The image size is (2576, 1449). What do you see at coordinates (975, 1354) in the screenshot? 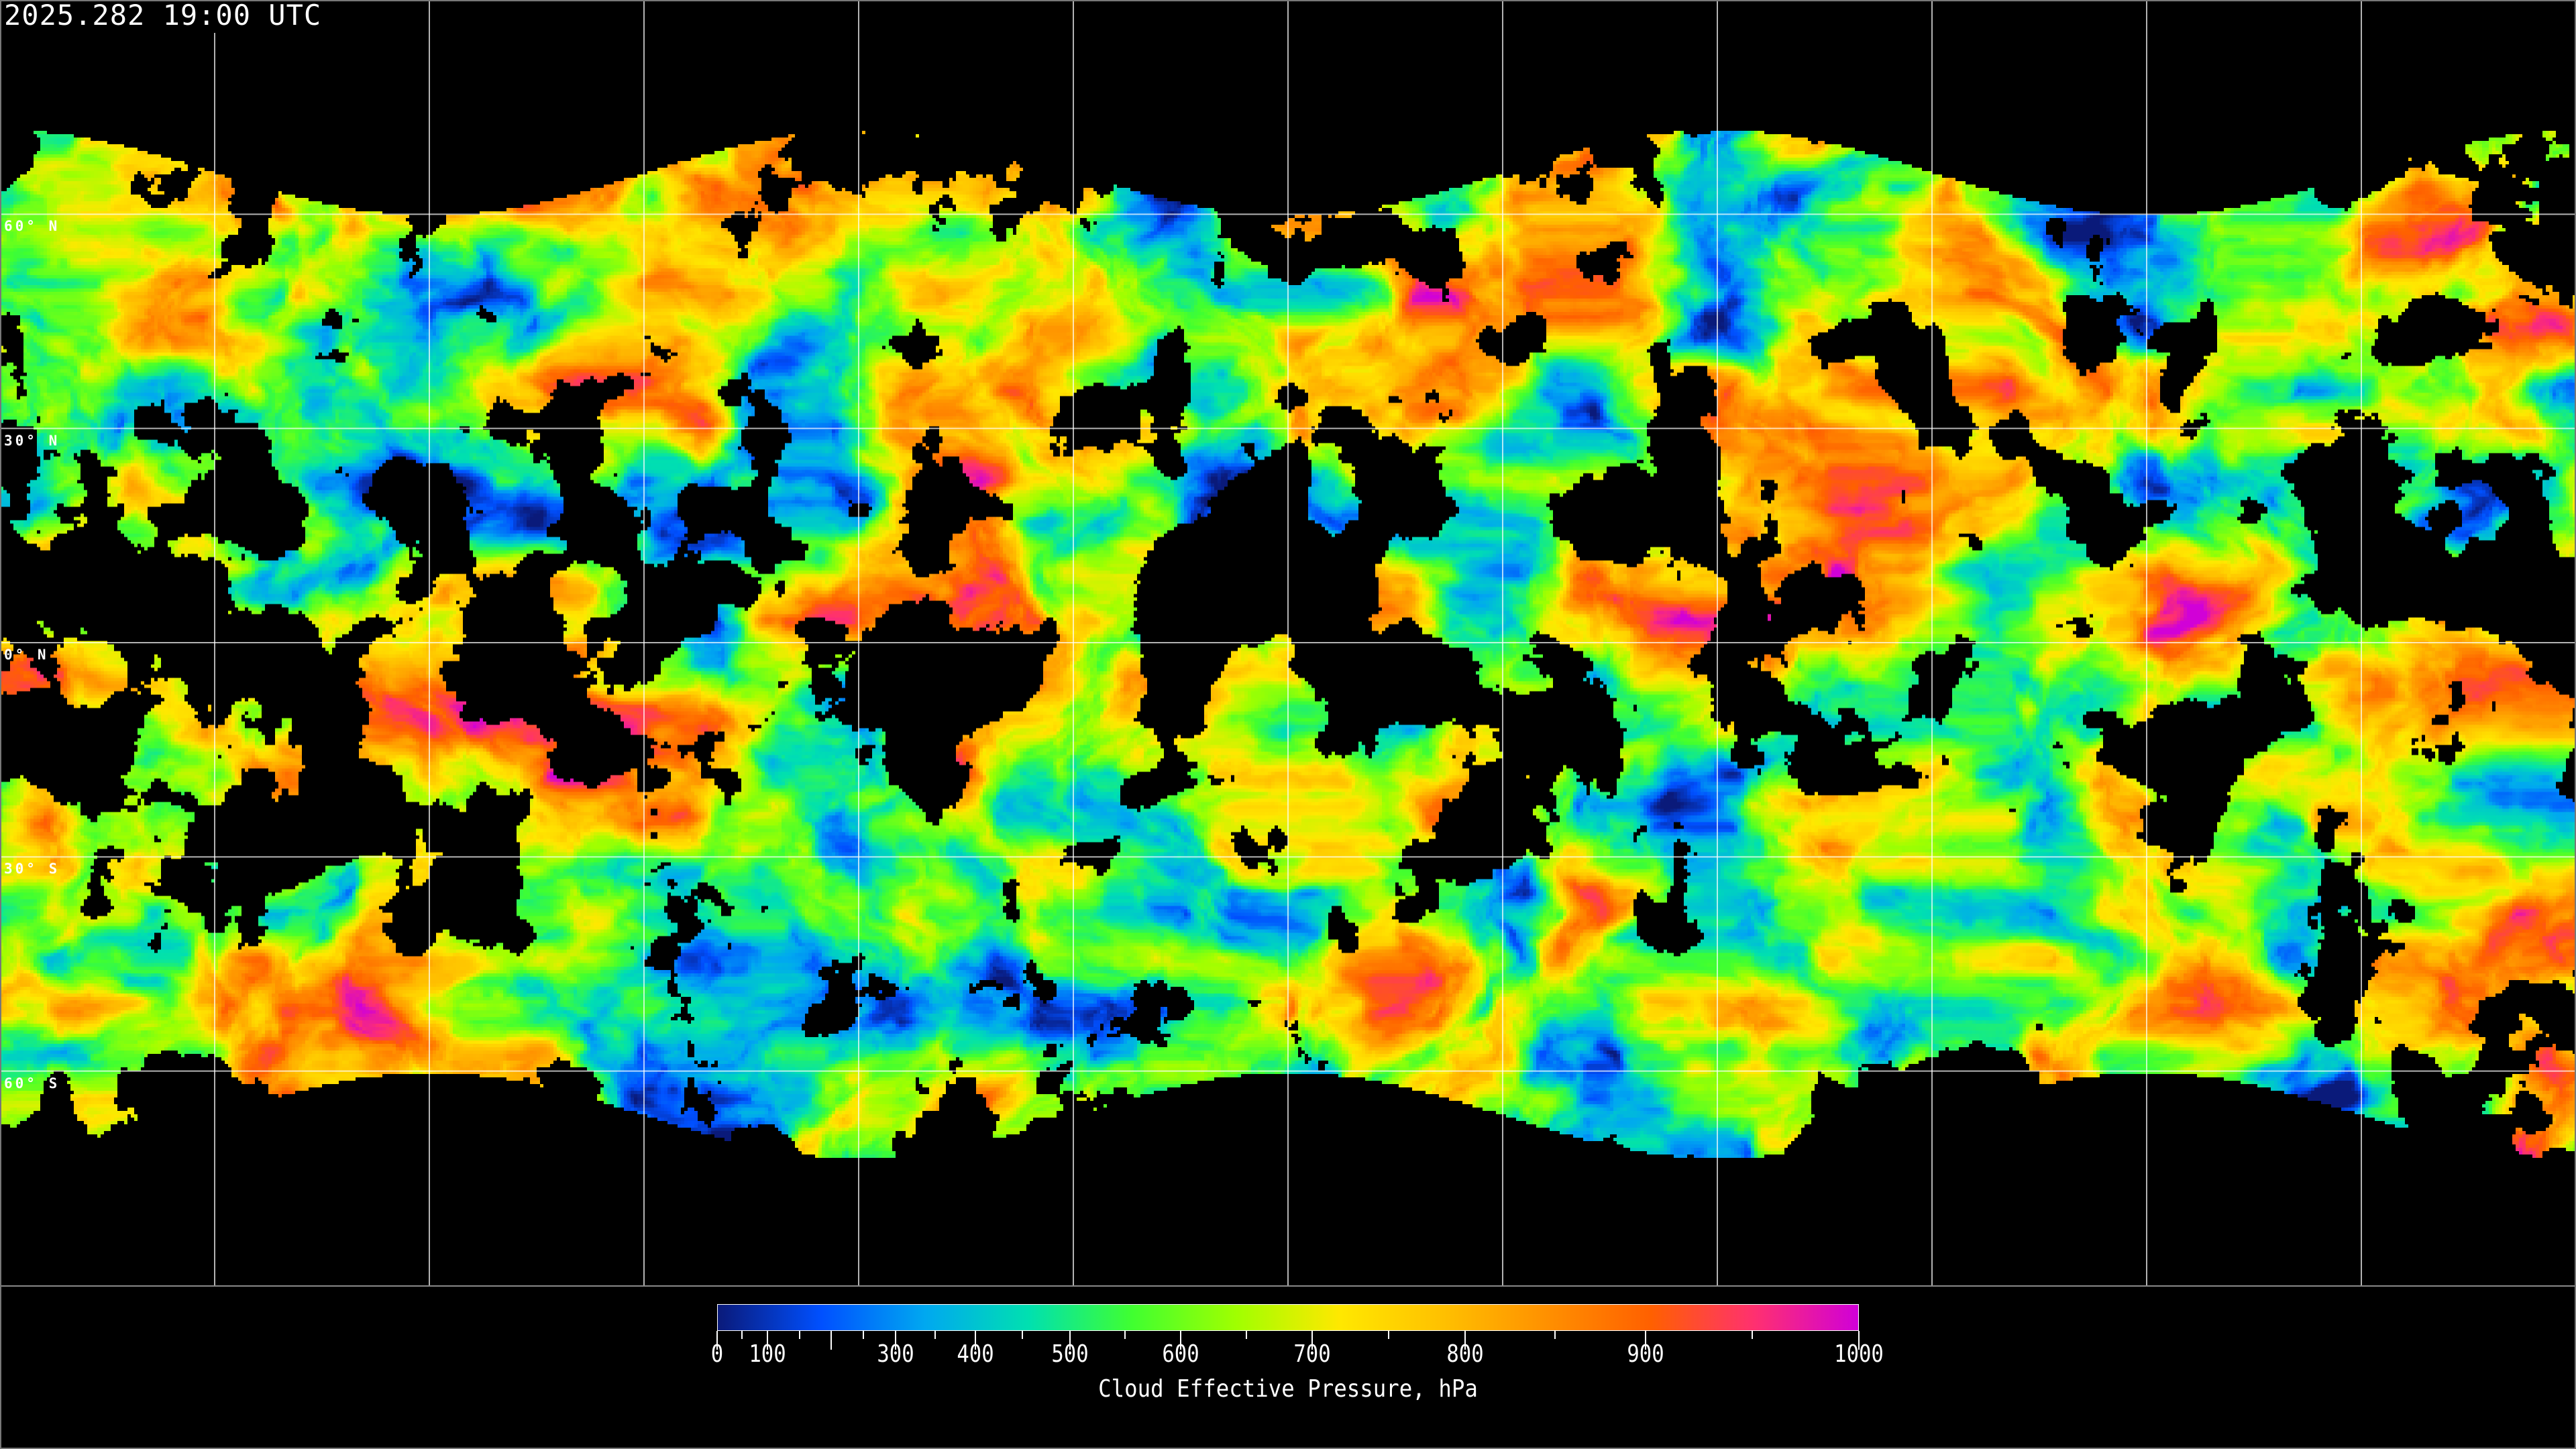
I see `colorbar-tick-label: 400` at bounding box center [975, 1354].